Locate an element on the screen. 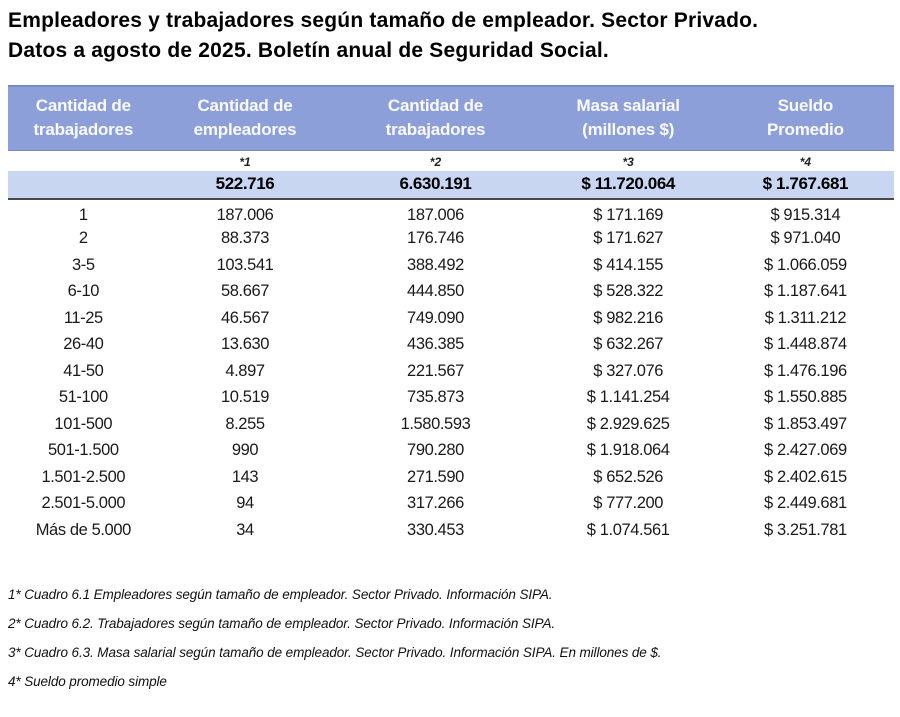 This screenshot has height=717, width=900. table-cell: 88.373 is located at coordinates (245, 238).